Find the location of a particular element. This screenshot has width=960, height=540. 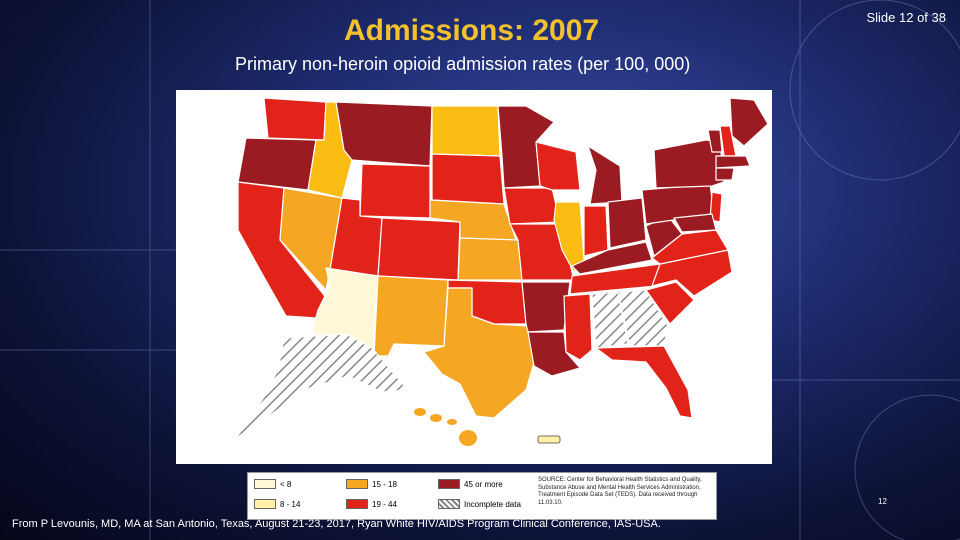

state-florida is located at coordinates (644, 382).